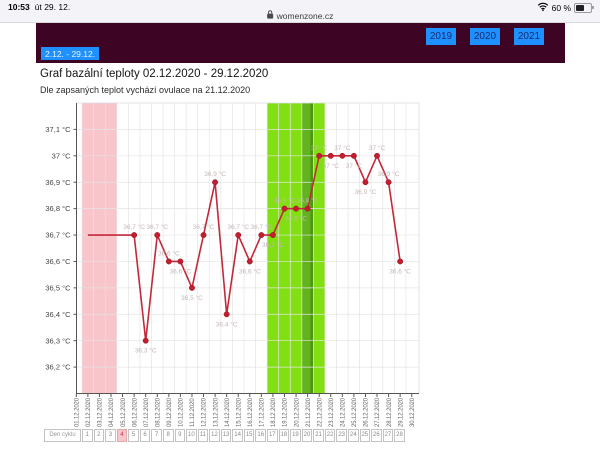  What do you see at coordinates (170, 412) in the screenshot?
I see `svg-text: 09.12.2020` at bounding box center [170, 412].